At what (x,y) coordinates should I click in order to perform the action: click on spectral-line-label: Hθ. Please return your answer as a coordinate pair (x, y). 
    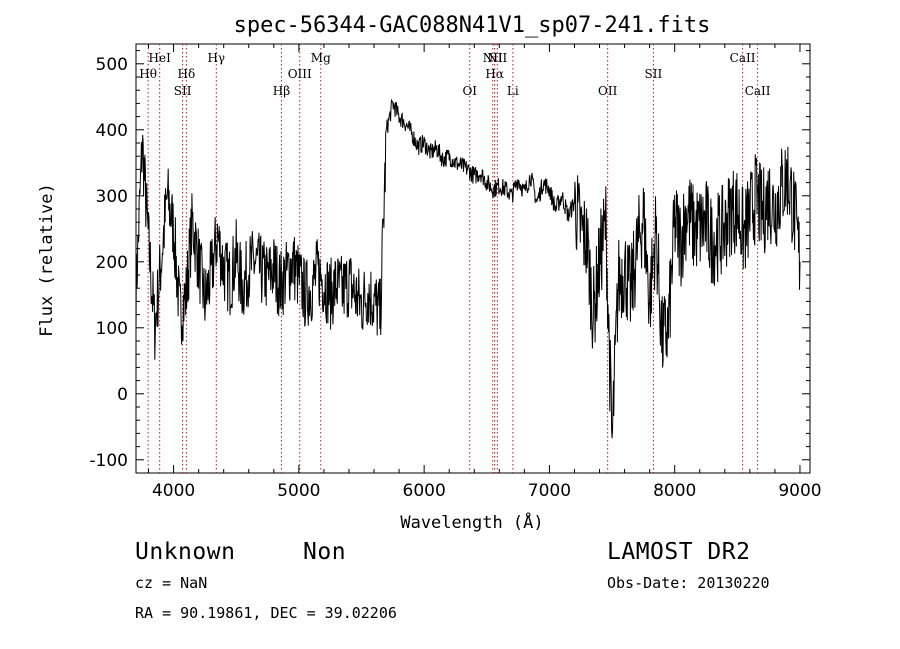
    Looking at the image, I should click on (148, 74).